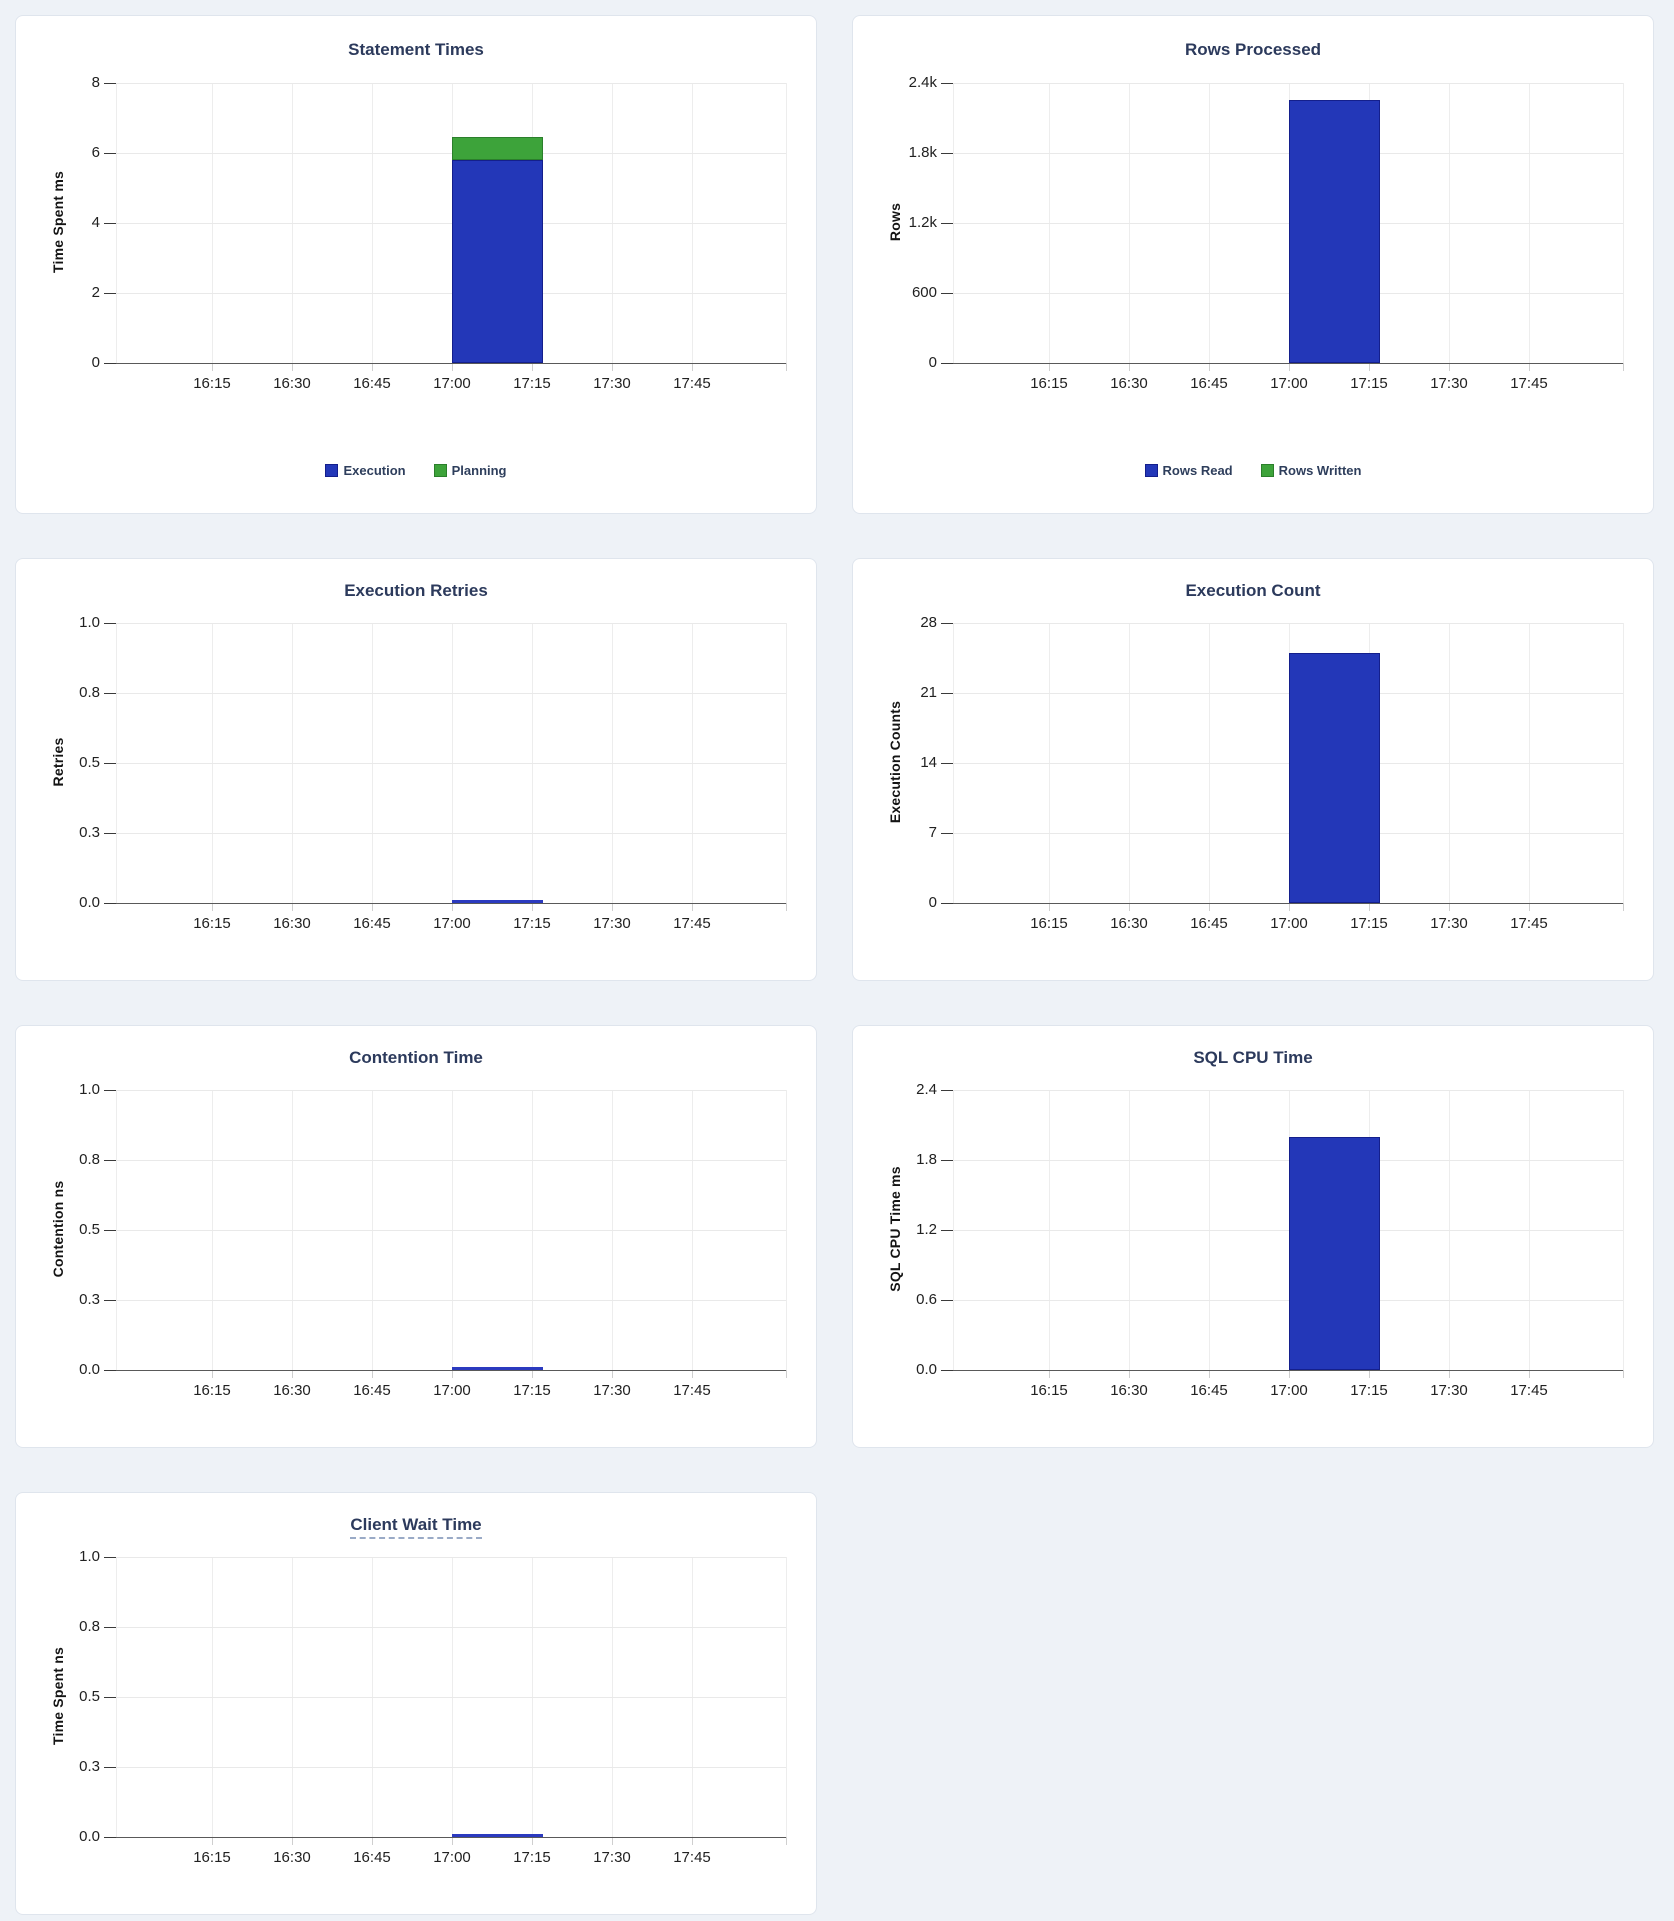 The height and width of the screenshot is (1921, 1674). I want to click on zero-value-line, so click(497, 1835).